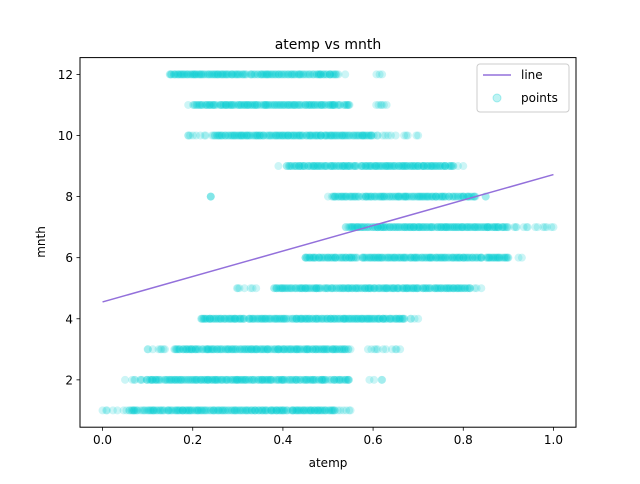  Describe the element at coordinates (65, 136) in the screenshot. I see `y-tick-label: 10` at that location.